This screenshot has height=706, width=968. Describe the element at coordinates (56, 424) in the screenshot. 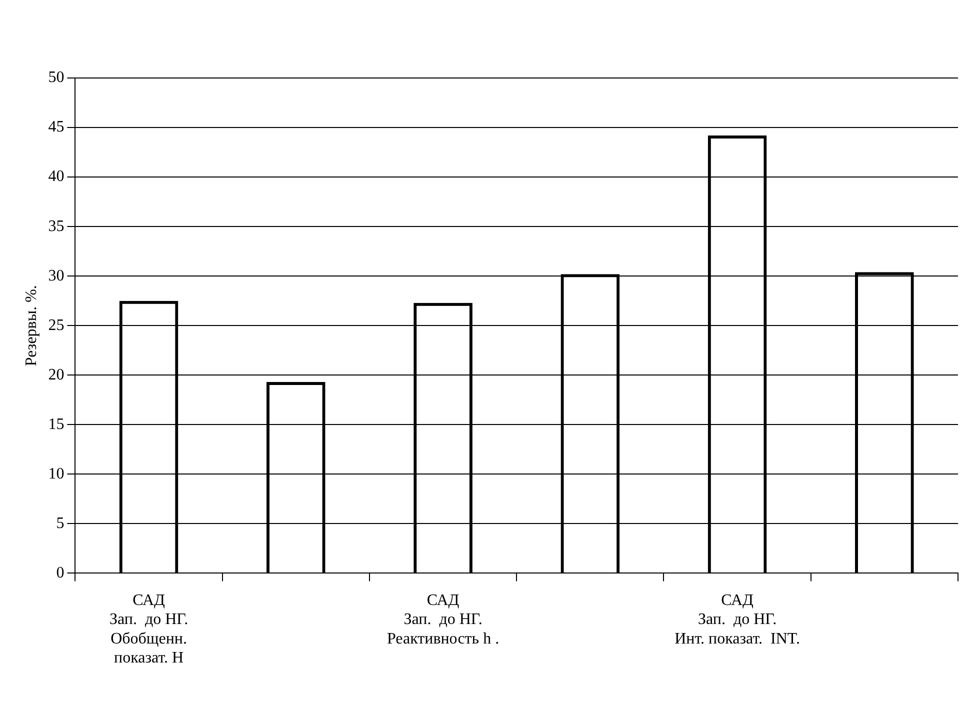

I see `y-tick-label: 15` at that location.